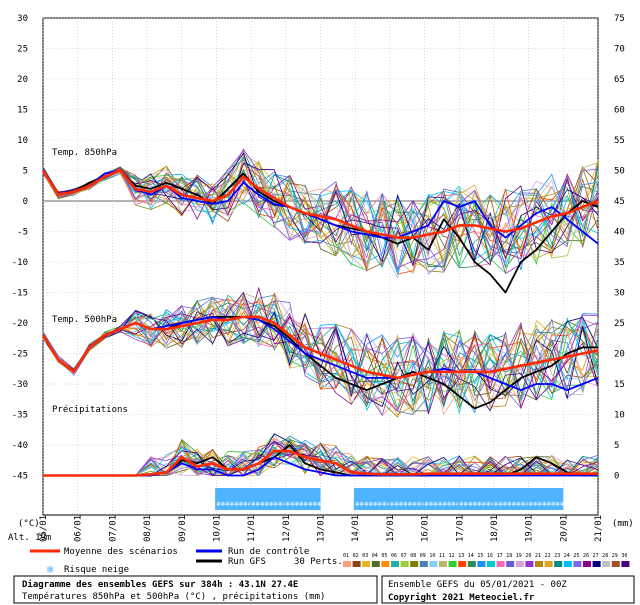 This screenshot has height=605, width=640. What do you see at coordinates (87, 570) in the screenshot?
I see `snow-risk-legend: ❄ Risque neige` at bounding box center [87, 570].